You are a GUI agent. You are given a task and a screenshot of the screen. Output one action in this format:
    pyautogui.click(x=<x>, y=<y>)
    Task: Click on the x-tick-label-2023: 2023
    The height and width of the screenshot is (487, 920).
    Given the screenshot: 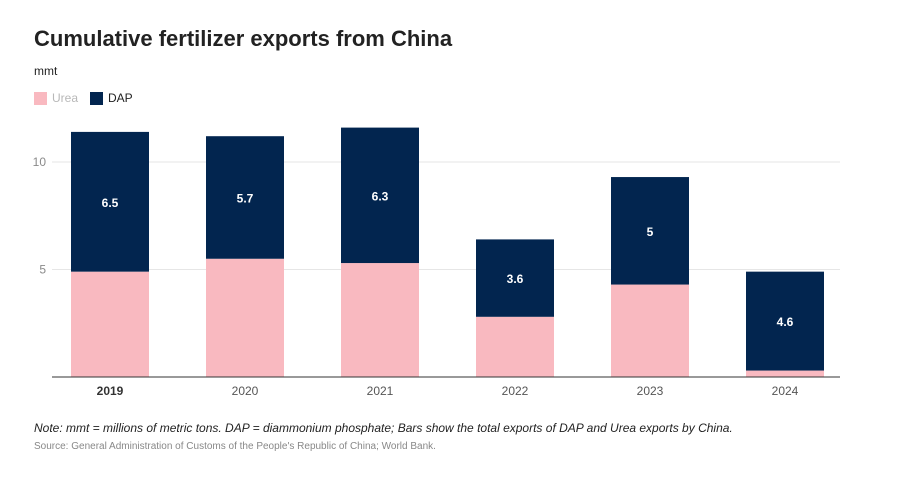 What is the action you would take?
    pyautogui.click(x=650, y=391)
    